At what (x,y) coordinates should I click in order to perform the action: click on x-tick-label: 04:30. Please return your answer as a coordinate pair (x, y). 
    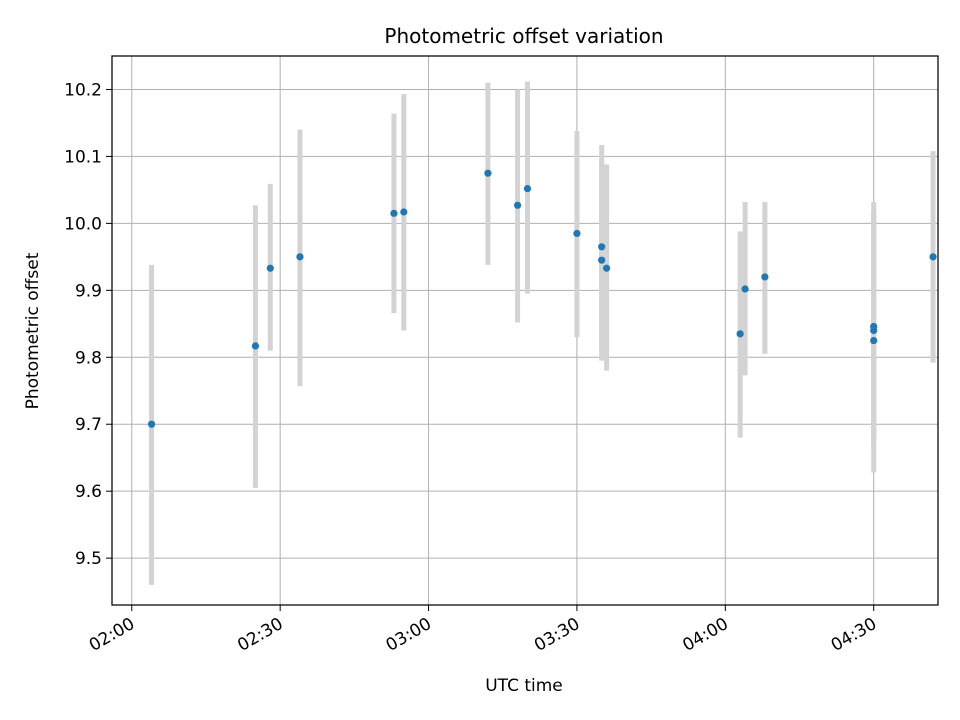
    Looking at the image, I should click on (854, 635).